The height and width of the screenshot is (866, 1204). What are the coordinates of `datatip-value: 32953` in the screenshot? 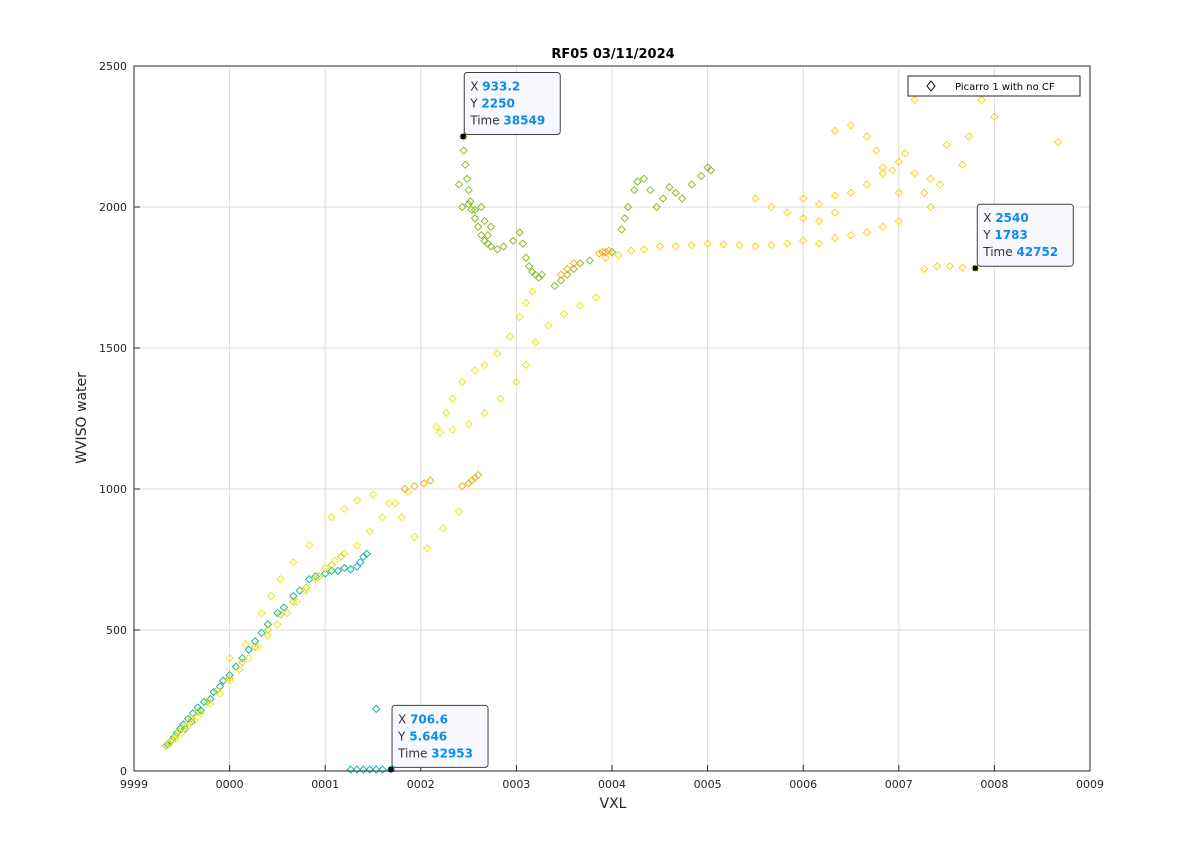 It's located at (452, 753).